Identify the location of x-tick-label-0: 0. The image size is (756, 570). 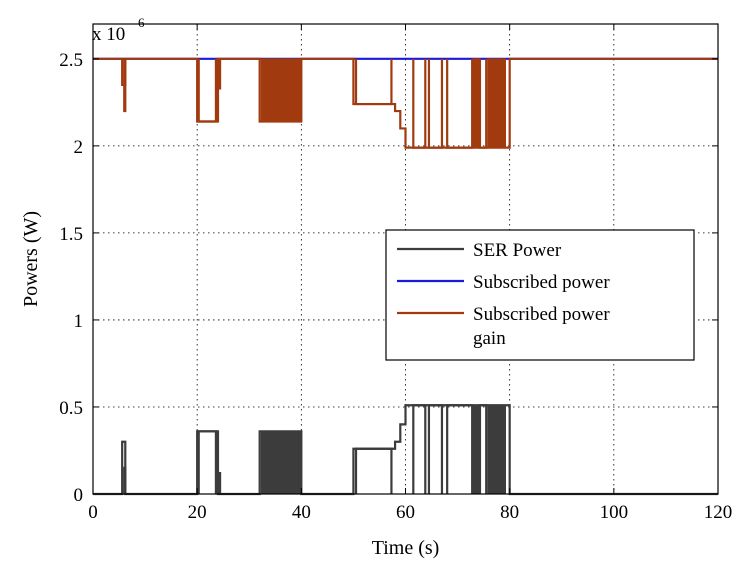
(93, 512).